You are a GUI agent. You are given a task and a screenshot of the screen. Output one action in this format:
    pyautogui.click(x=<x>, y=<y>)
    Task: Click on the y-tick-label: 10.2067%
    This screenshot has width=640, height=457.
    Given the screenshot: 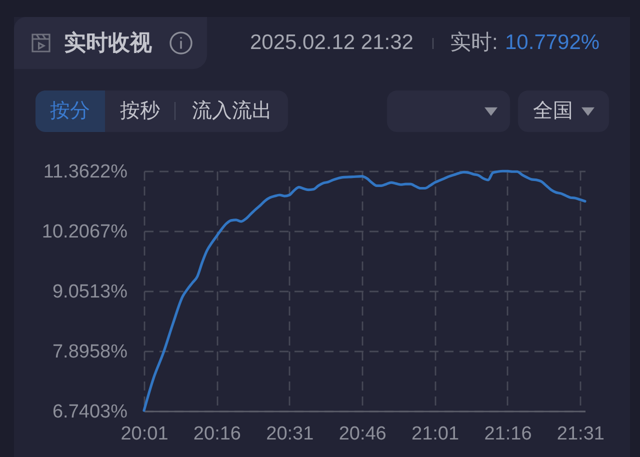 What is the action you would take?
    pyautogui.click(x=85, y=232)
    